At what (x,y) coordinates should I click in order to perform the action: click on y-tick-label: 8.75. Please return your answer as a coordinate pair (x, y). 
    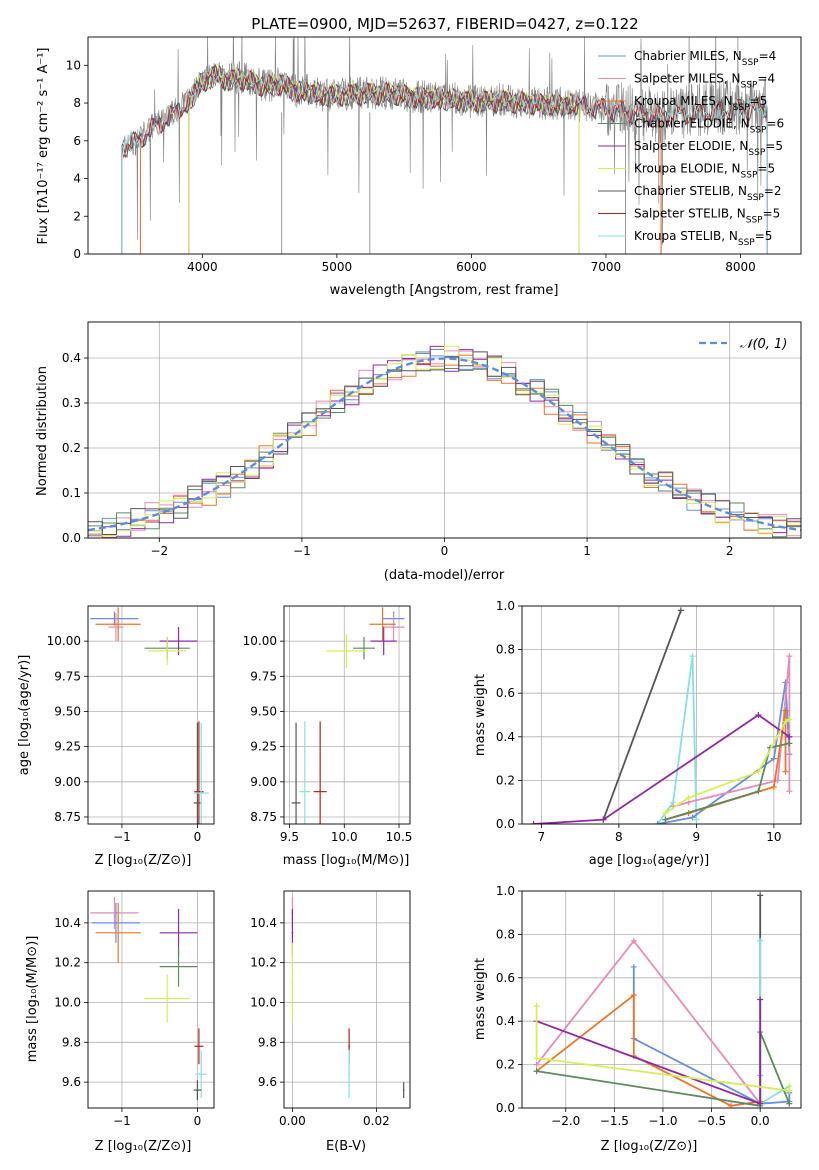
    Looking at the image, I should click on (263, 817).